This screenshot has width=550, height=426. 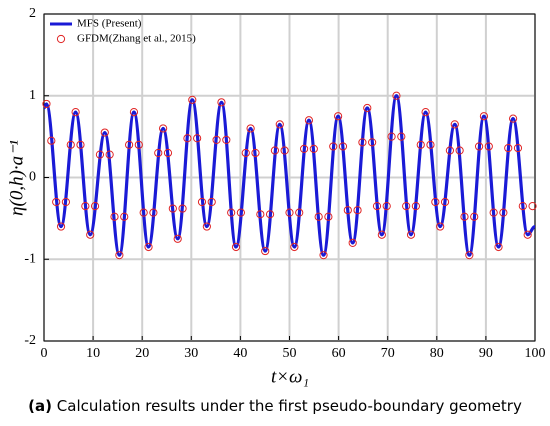 I want to click on x-tick-label: 0, so click(x=44, y=353).